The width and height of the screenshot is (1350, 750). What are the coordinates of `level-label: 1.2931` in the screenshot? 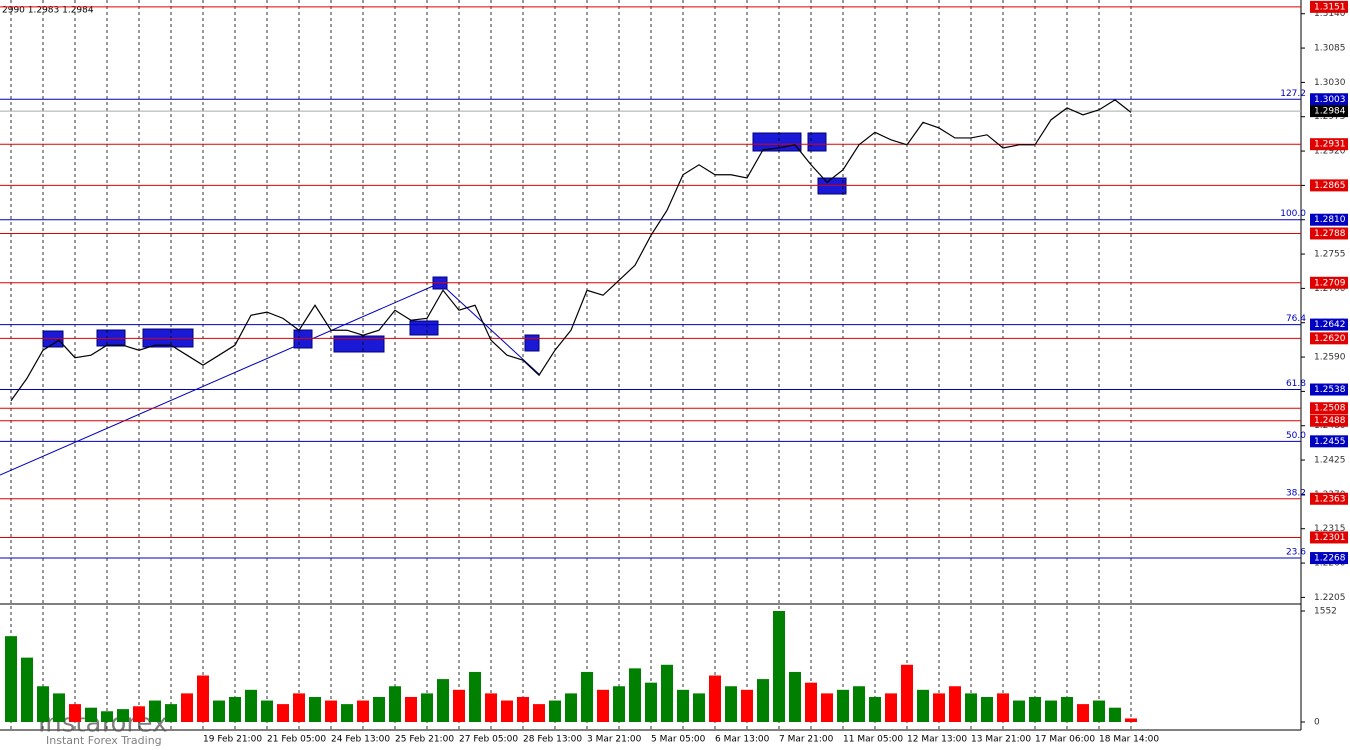 It's located at (1330, 145).